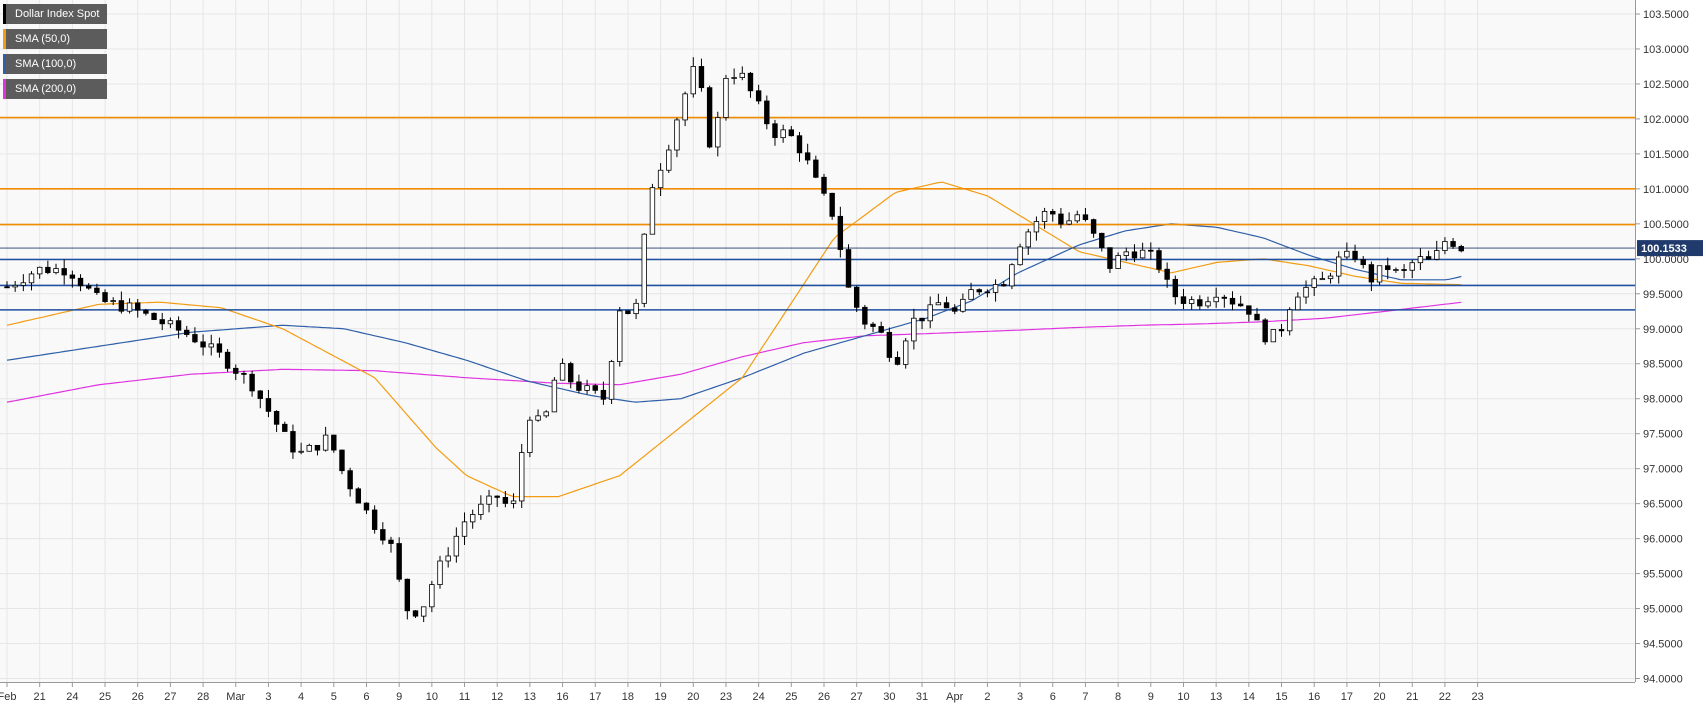 Image resolution: width=1707 pixels, height=712 pixels. Describe the element at coordinates (432, 697) in the screenshot. I see `x-tick-label: 10` at that location.